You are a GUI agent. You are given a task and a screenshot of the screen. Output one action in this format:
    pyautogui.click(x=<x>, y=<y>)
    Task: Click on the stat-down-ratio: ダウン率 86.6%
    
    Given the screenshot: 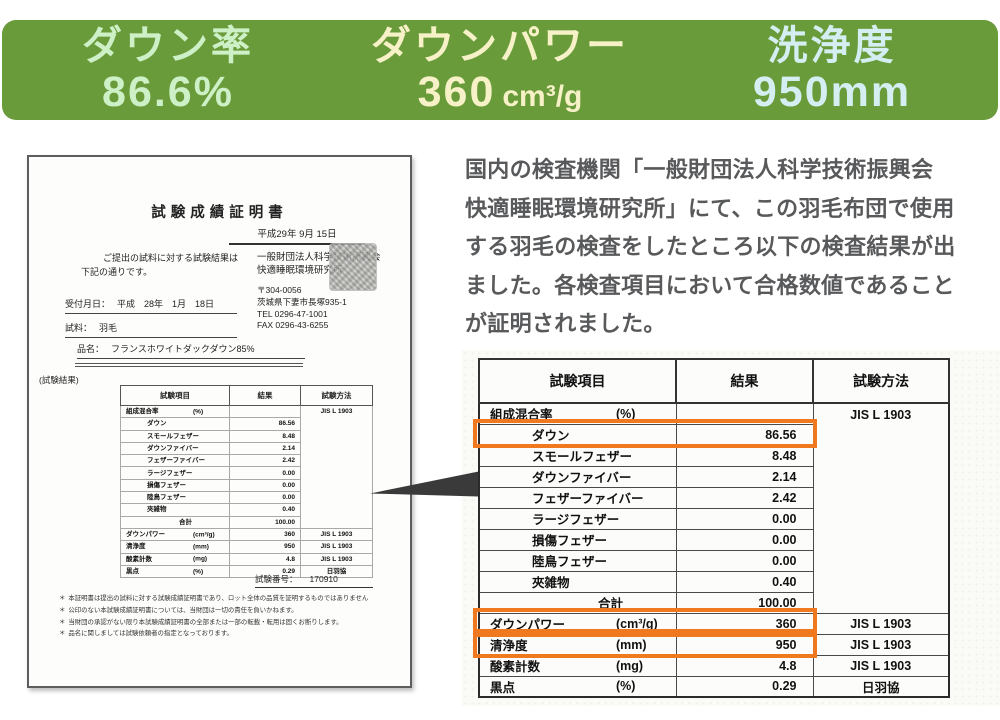 What is the action you would take?
    pyautogui.click(x=168, y=67)
    